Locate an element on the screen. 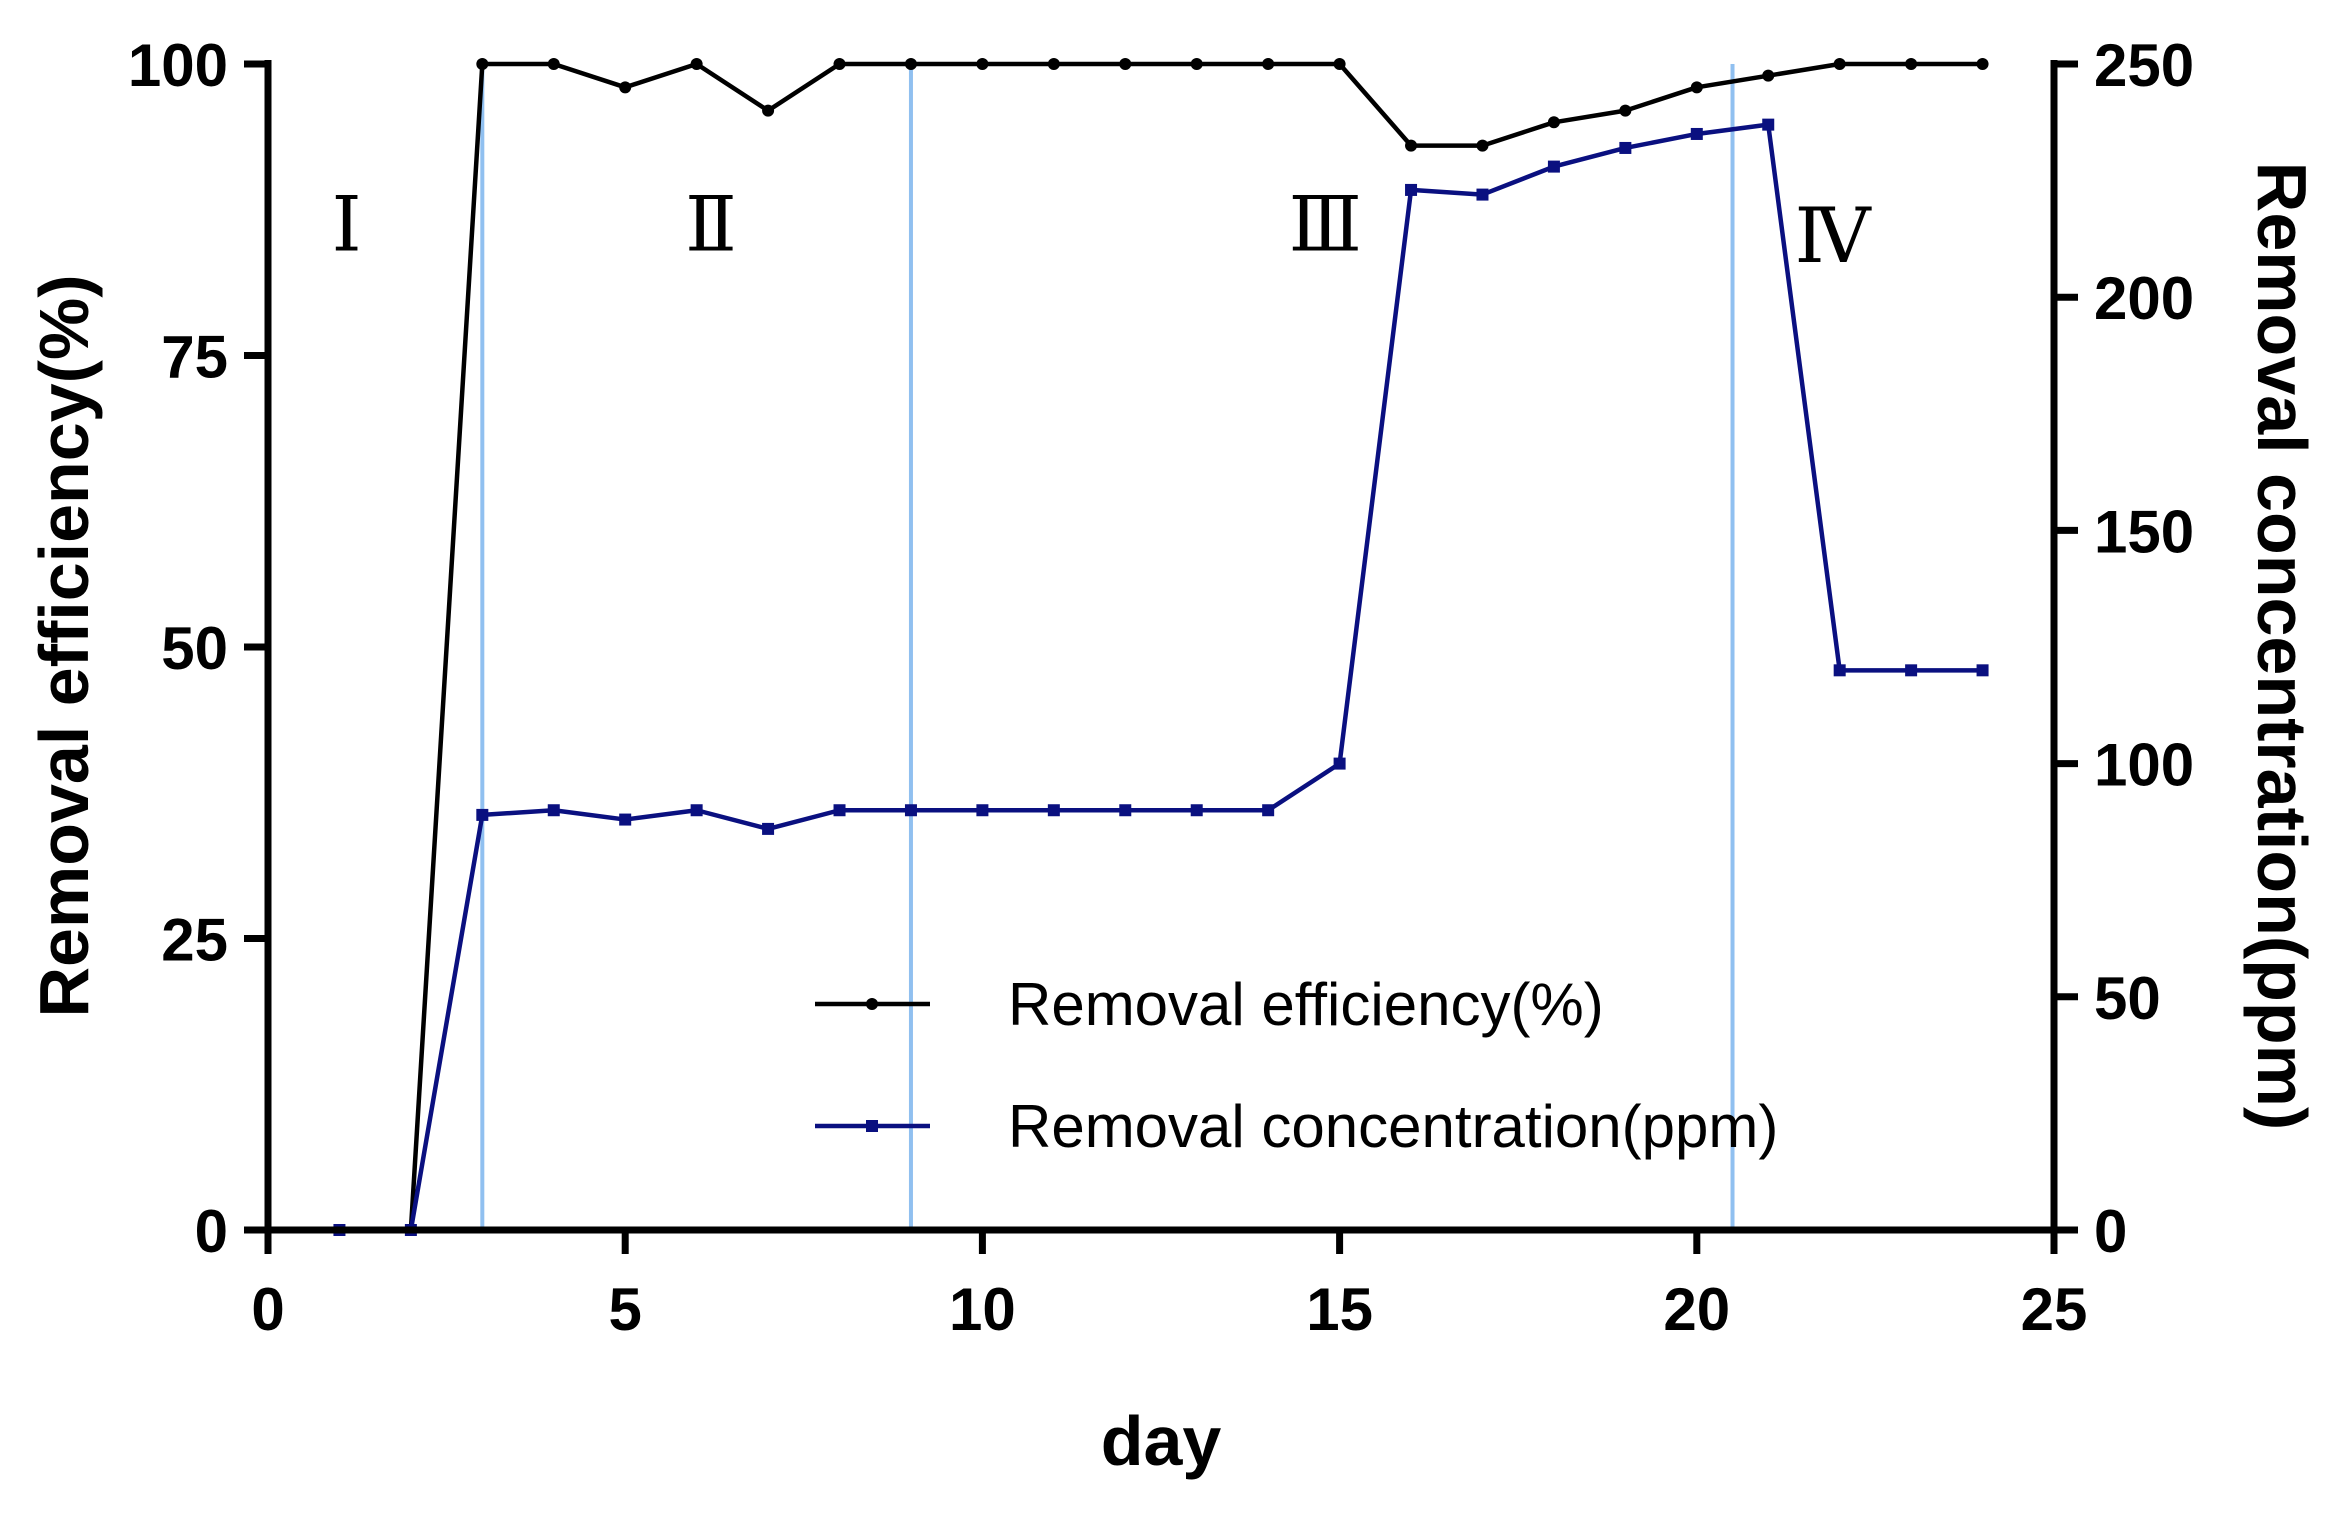 The image size is (2331, 1513). y-left-tick-label: 50 is located at coordinates (194, 648).